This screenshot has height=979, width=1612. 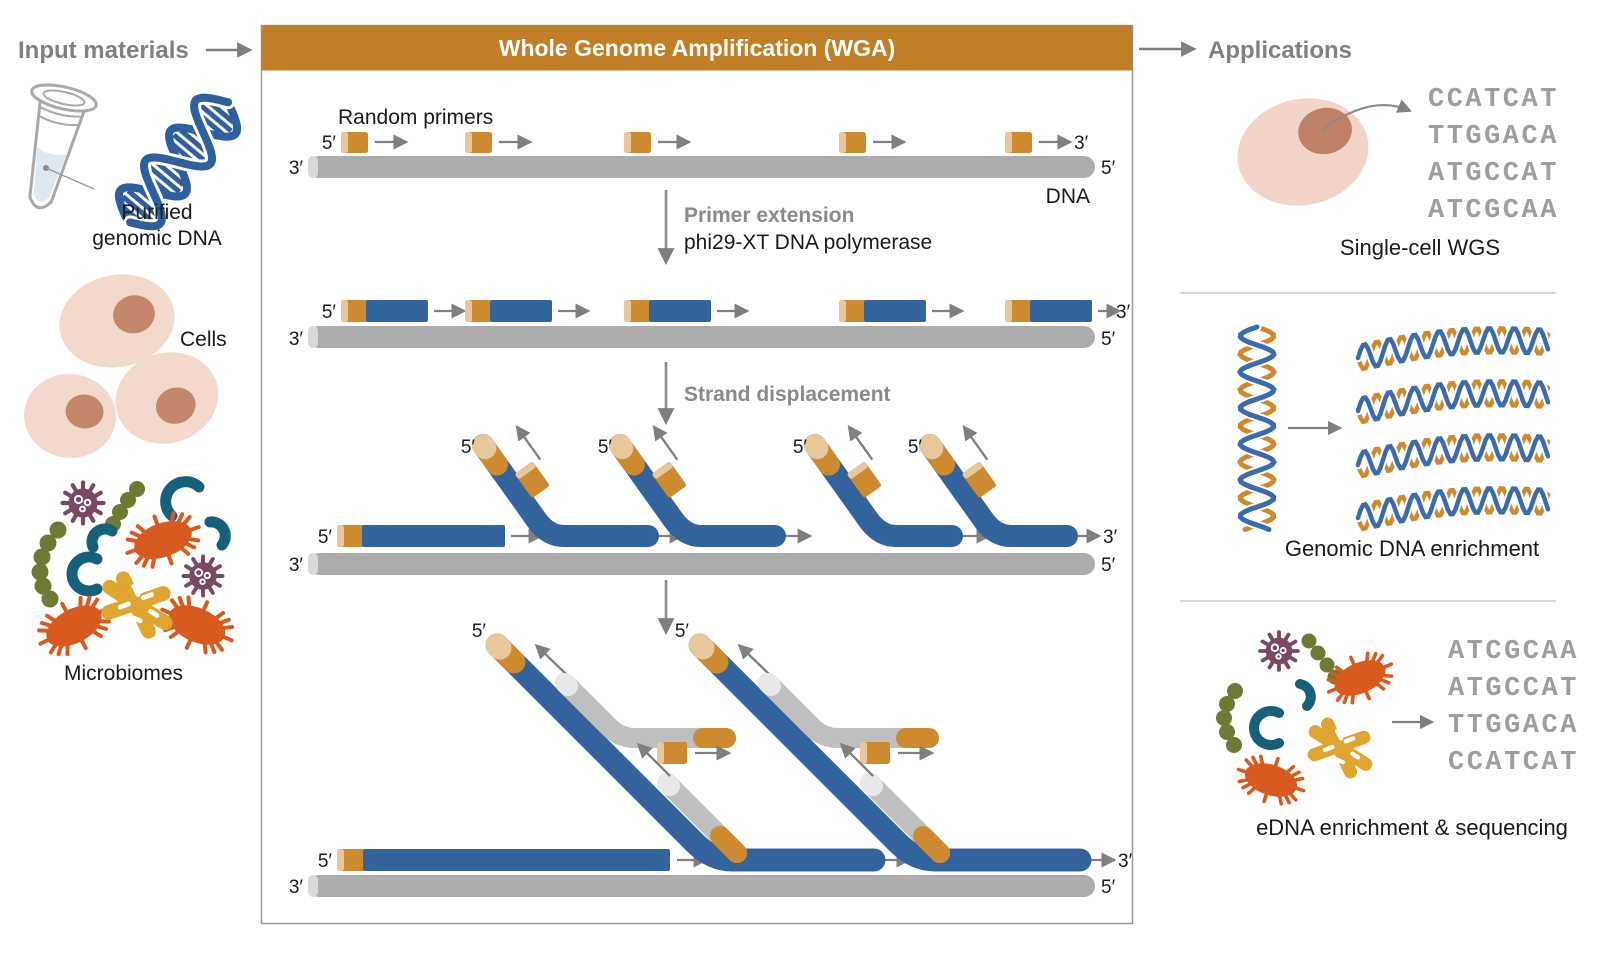 What do you see at coordinates (123, 673) in the screenshot?
I see `microbiomes-label: Microbiomes` at bounding box center [123, 673].